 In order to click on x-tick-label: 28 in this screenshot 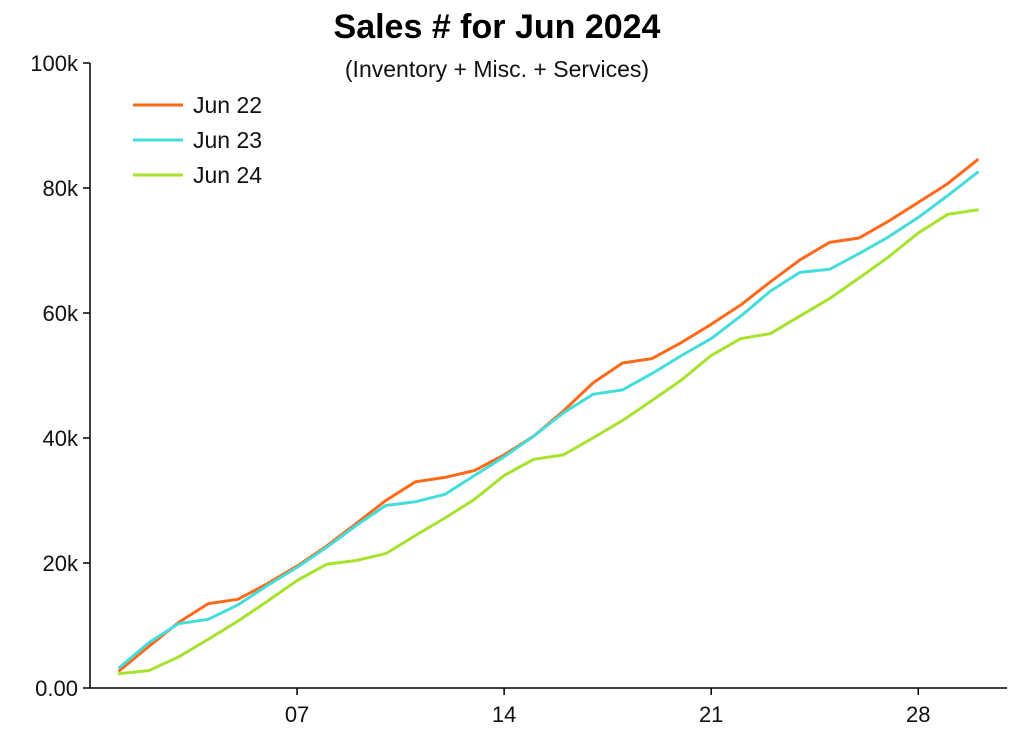, I will do `click(918, 714)`.